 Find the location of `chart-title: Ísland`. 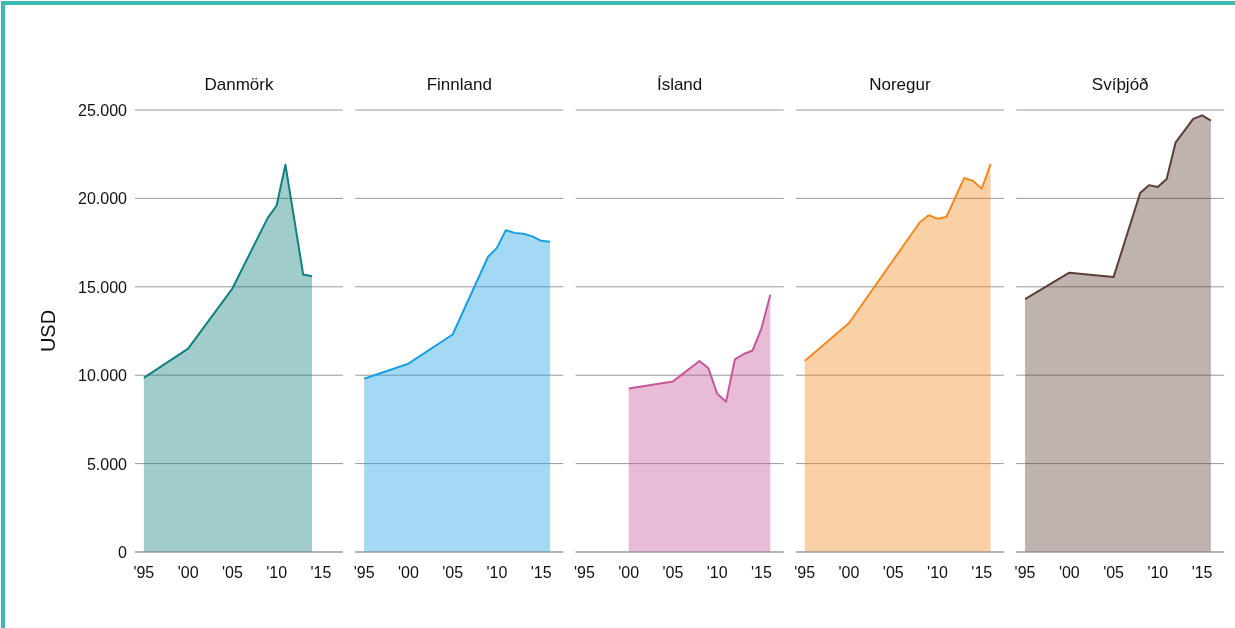

chart-title: Ísland is located at coordinates (679, 84).